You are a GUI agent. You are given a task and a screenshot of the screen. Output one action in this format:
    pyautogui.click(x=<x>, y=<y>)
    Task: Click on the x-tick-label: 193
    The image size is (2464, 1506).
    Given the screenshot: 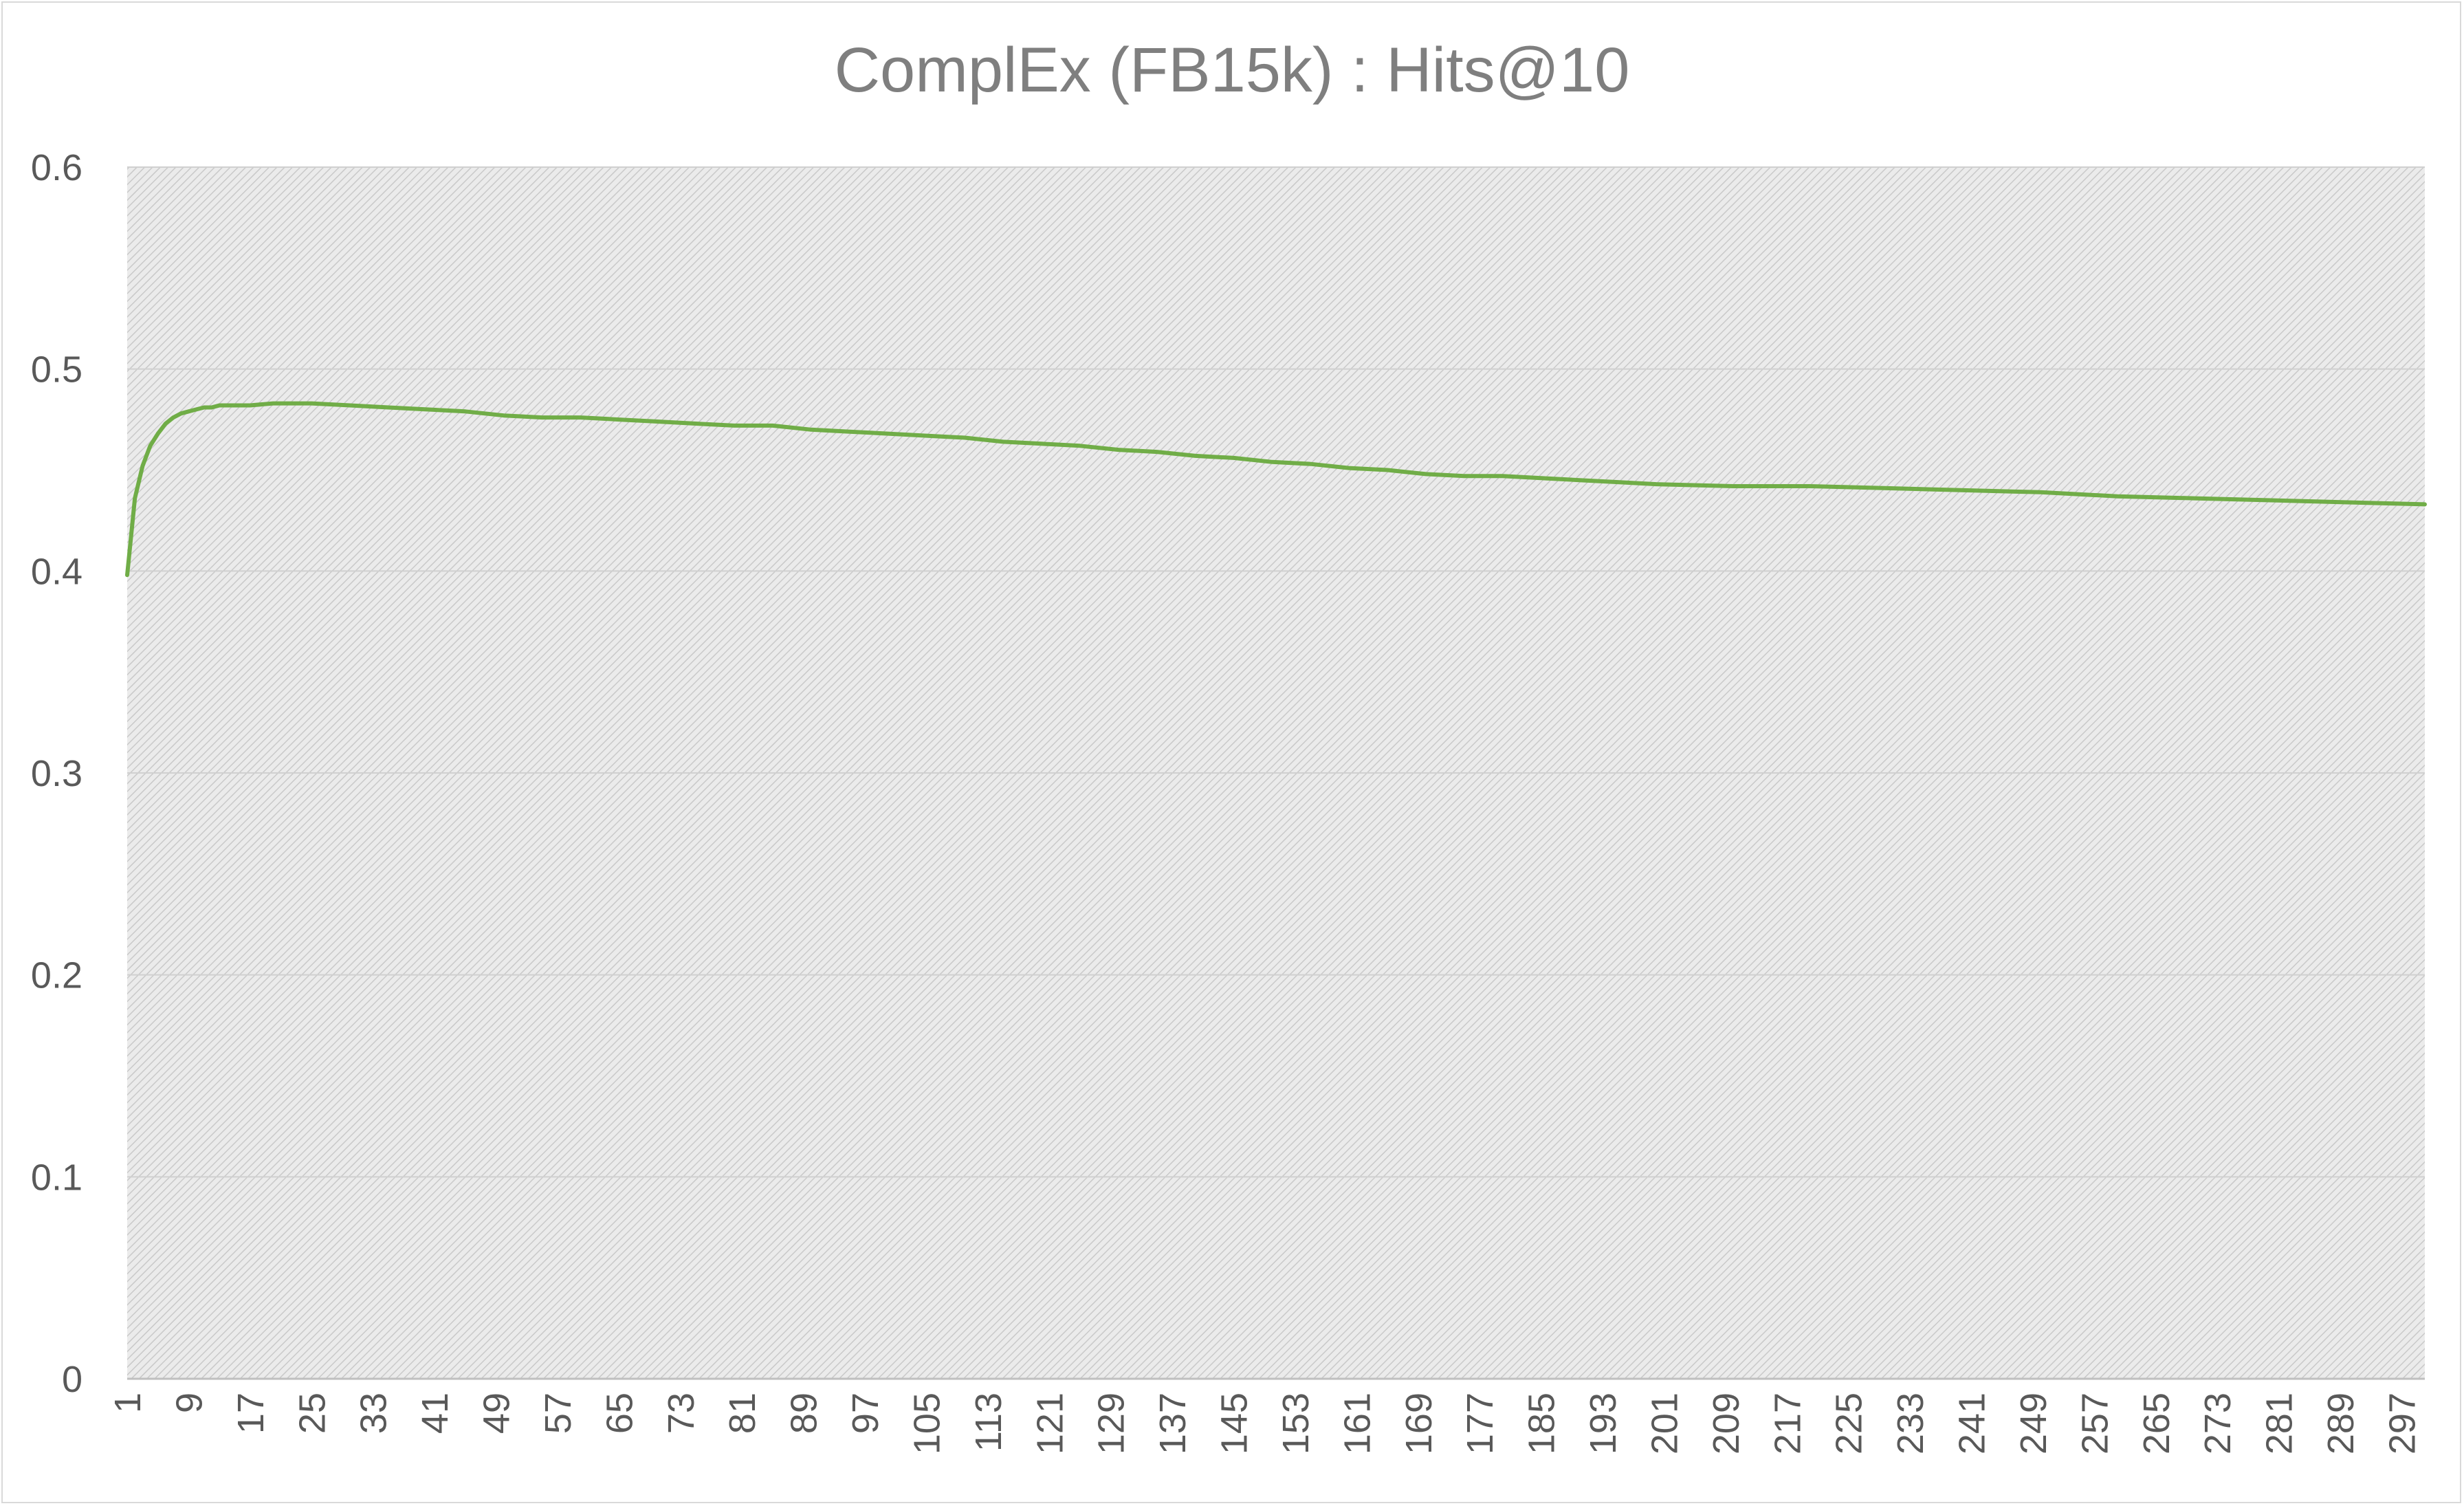 What is the action you would take?
    pyautogui.click(x=1603, y=1423)
    